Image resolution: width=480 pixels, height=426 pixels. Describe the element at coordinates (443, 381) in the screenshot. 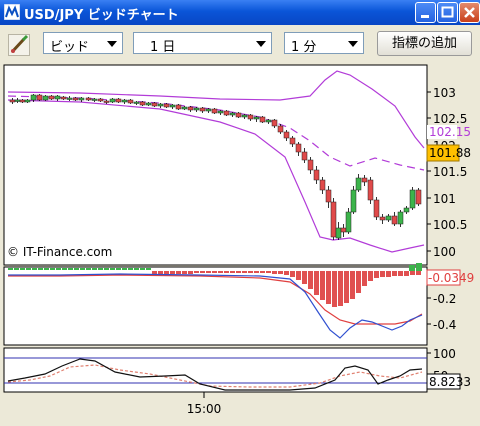

I see `oscillator-value-box` at that location.